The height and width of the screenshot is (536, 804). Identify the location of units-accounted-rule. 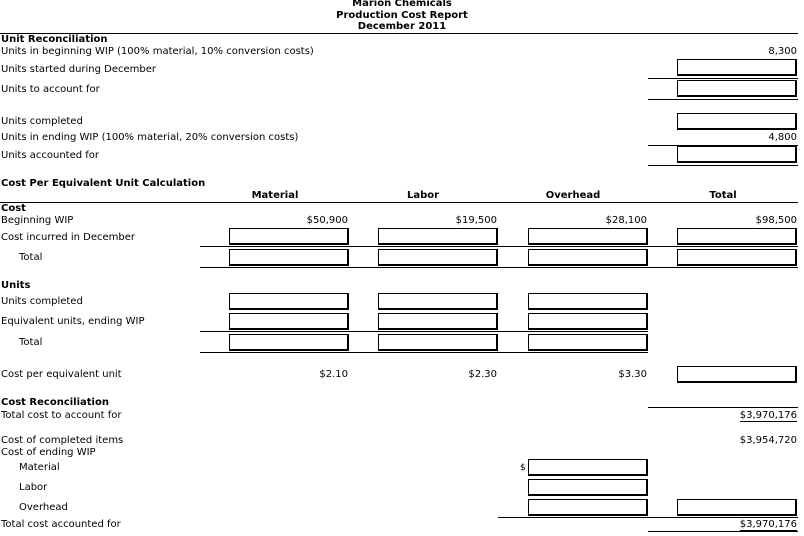
(723, 145).